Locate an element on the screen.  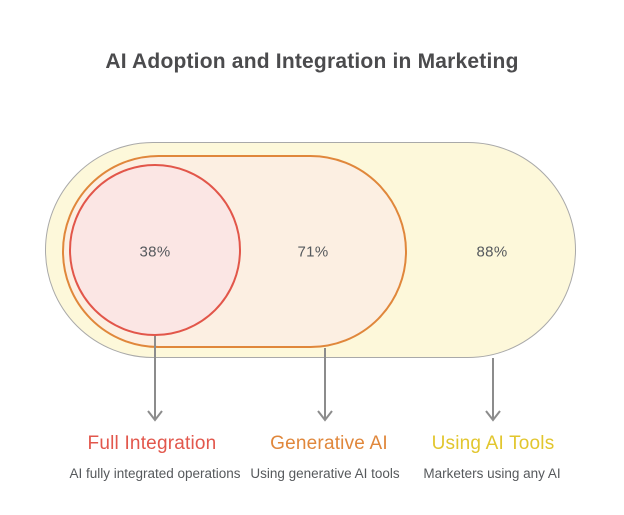
description-full-integration: AI fully integrated operations is located at coordinates (155, 473).